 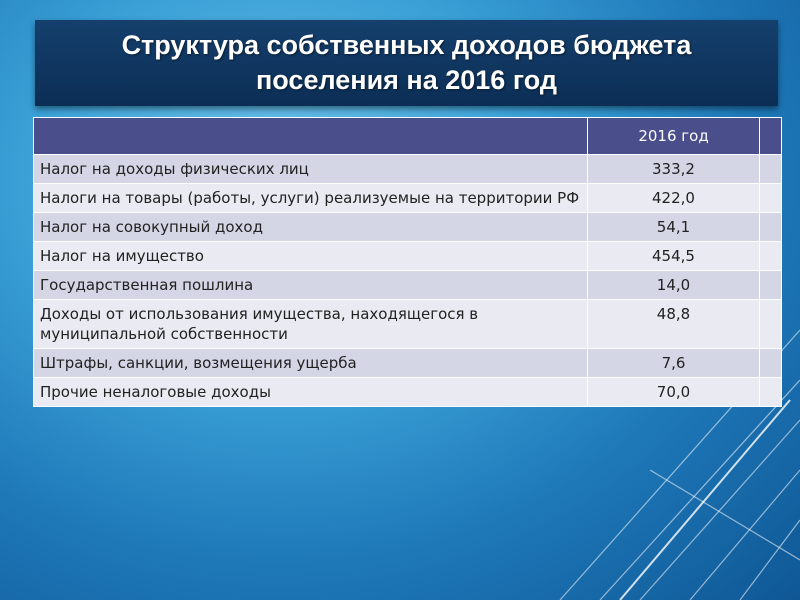 I want to click on header-name-cell, so click(x=310, y=136).